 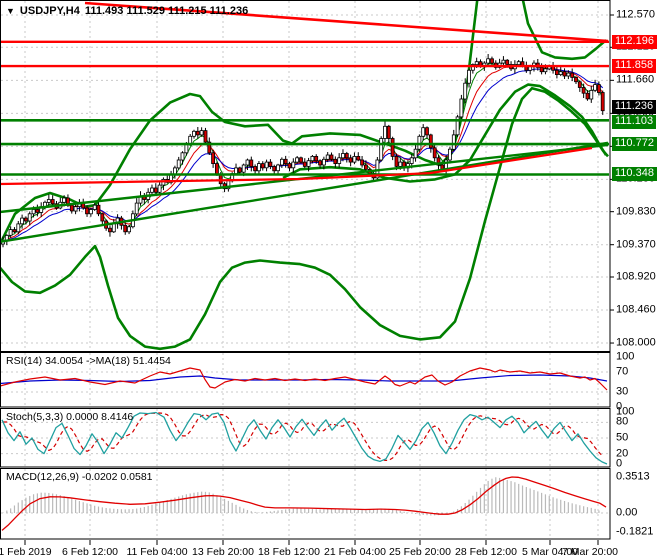 I want to click on macd-axis-label: -0.1821, so click(x=635, y=531).